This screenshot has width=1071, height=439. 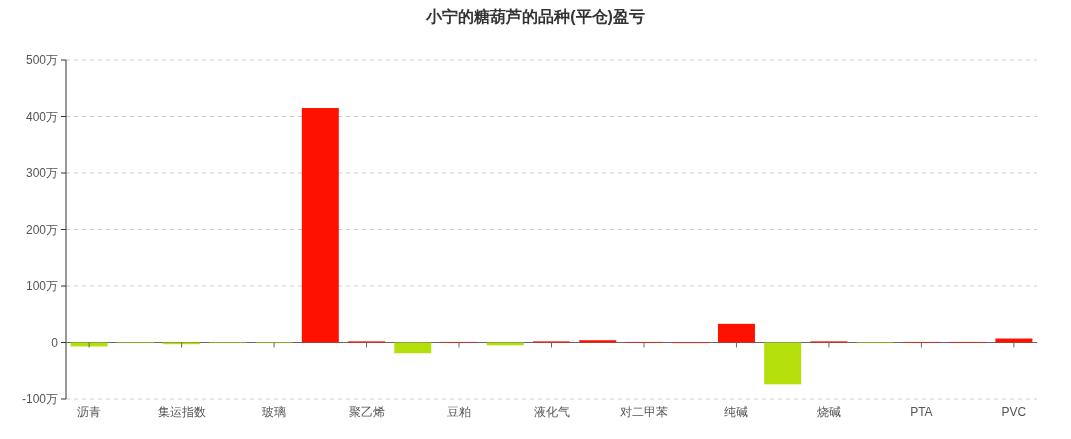 I want to click on y-tick-label: 500万, so click(x=41, y=60).